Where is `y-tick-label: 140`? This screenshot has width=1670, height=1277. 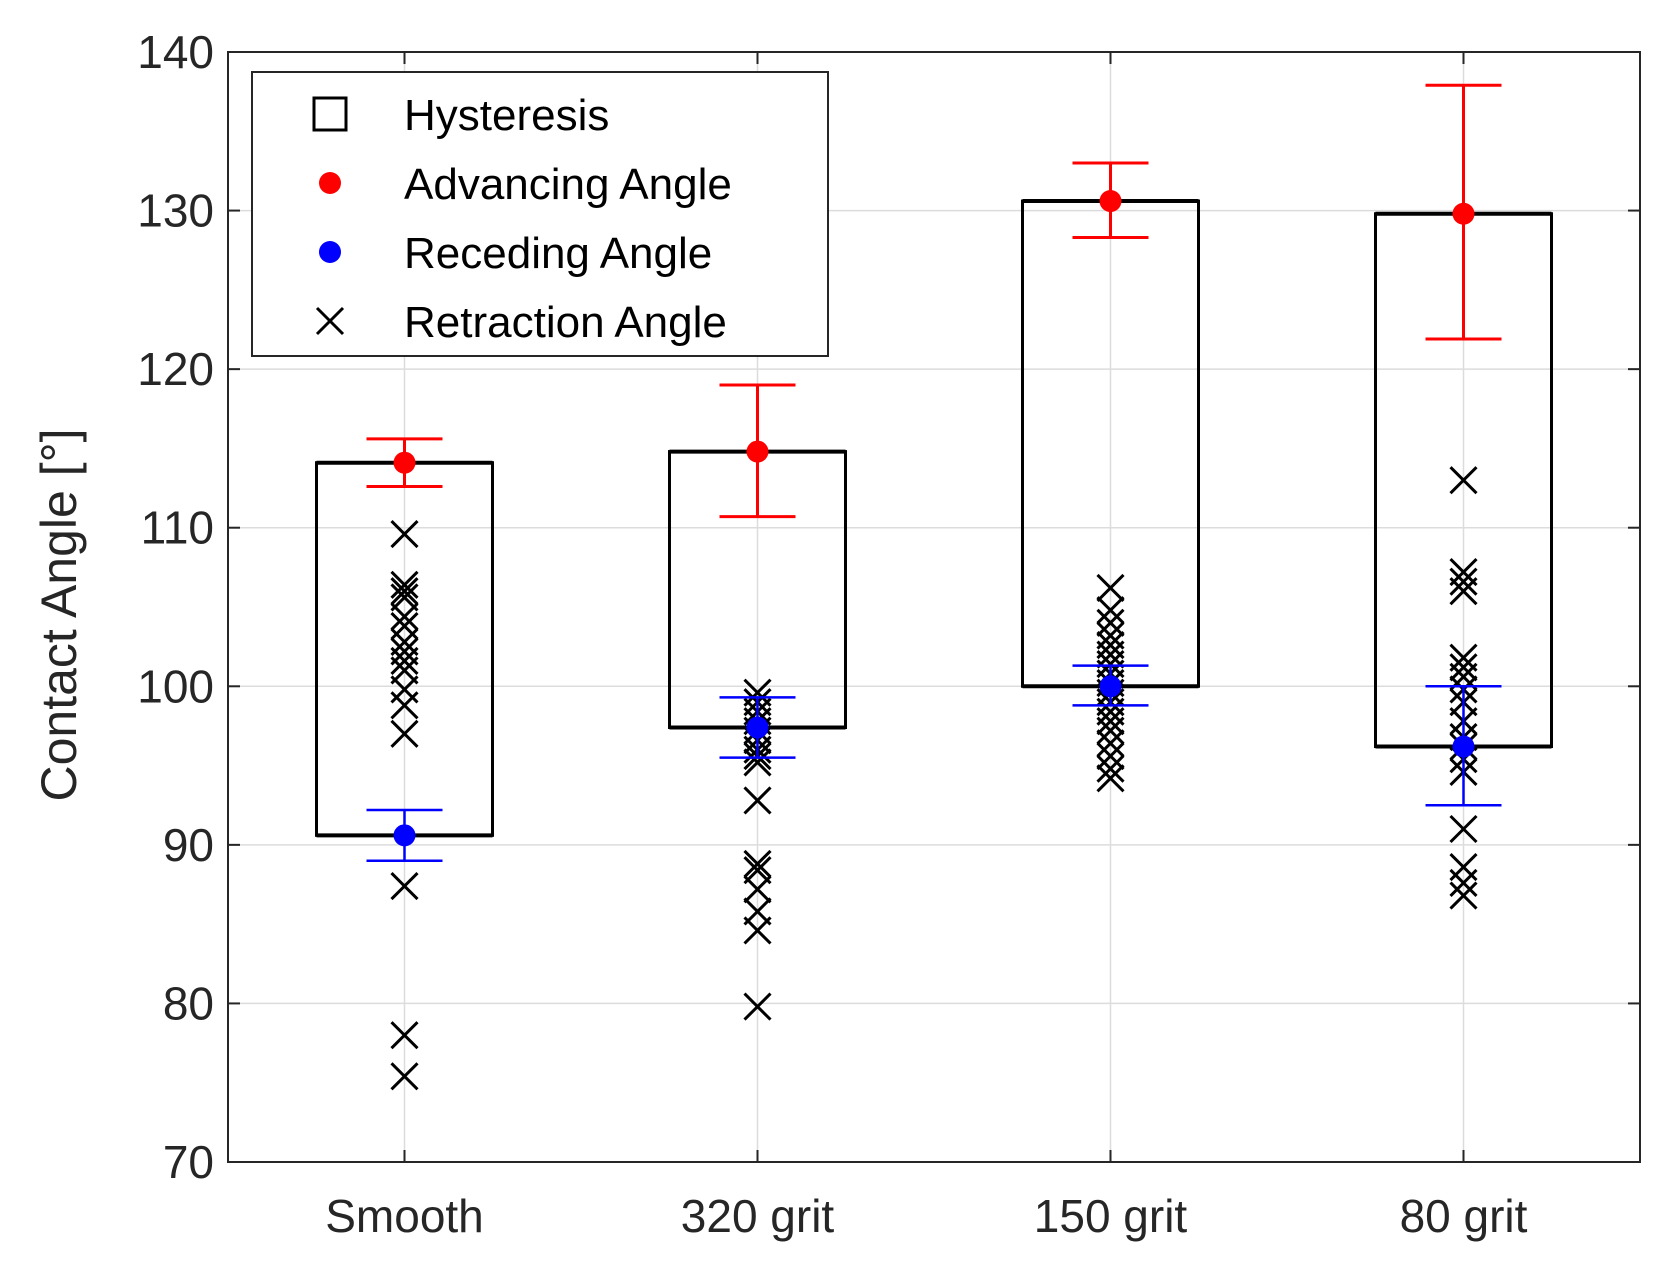
y-tick-label: 140 is located at coordinates (175, 52).